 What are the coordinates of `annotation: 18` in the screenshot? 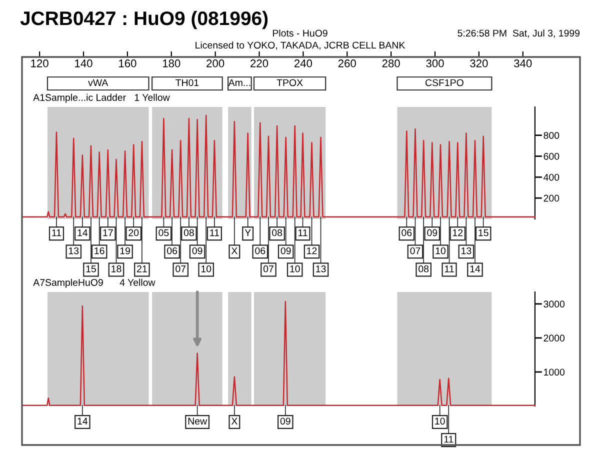 It's located at (117, 268).